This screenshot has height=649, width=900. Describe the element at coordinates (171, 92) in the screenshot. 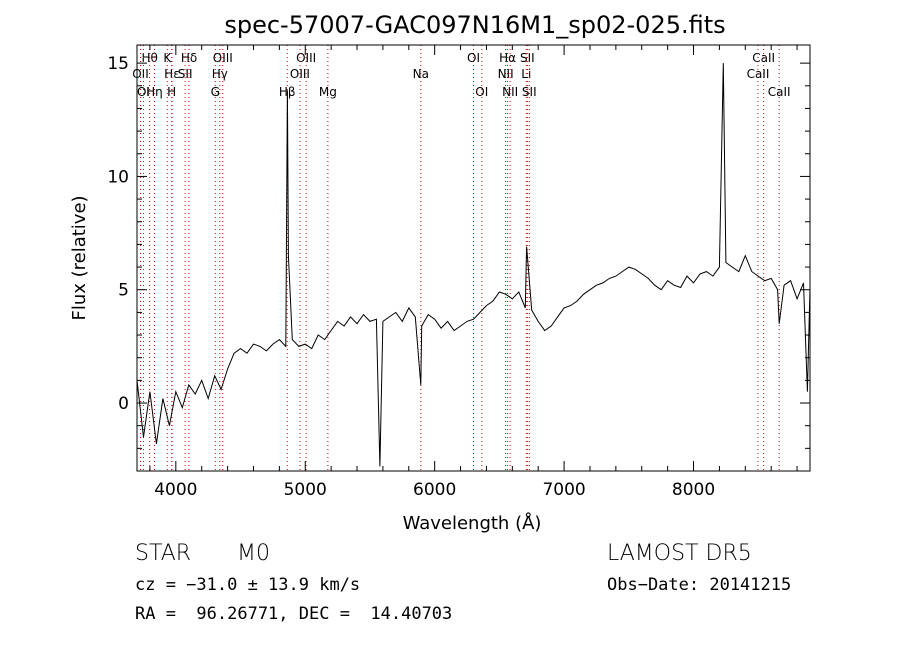

I see `line-marker-label: H` at that location.